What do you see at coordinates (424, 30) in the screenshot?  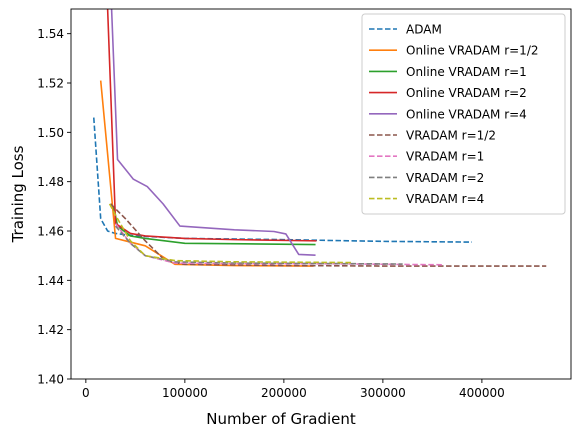 I see `legend-label-0: ADAM` at bounding box center [424, 30].